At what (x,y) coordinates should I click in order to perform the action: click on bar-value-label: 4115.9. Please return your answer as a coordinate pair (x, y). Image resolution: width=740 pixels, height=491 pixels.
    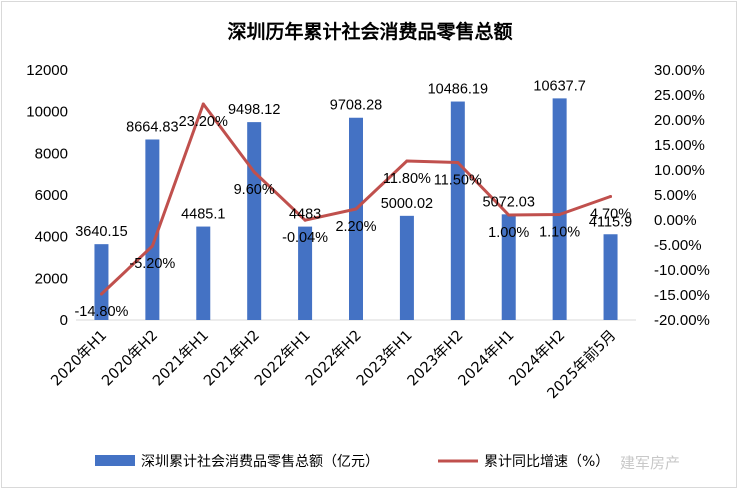
    Looking at the image, I should click on (610, 222).